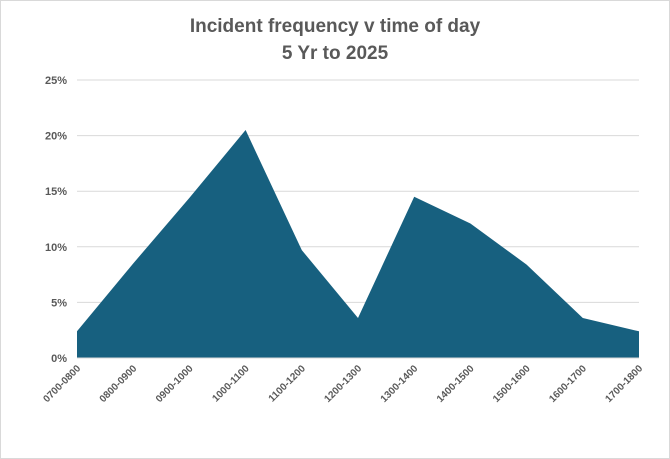 The height and width of the screenshot is (459, 670). What do you see at coordinates (400, 384) in the screenshot?
I see `x-tick-label-1300-1400: 1300-1400` at bounding box center [400, 384].